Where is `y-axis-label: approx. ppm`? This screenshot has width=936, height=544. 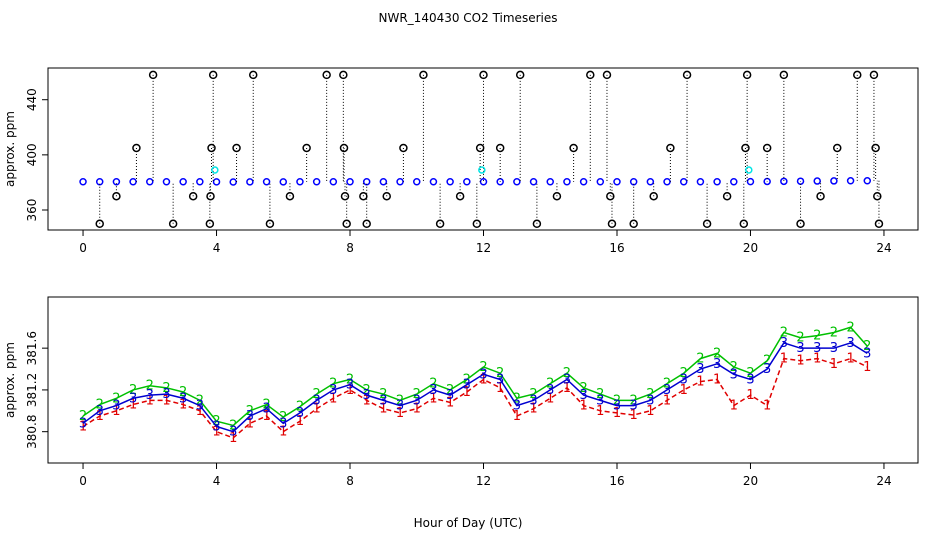
y-axis-label: approx. ppm is located at coordinates (10, 149).